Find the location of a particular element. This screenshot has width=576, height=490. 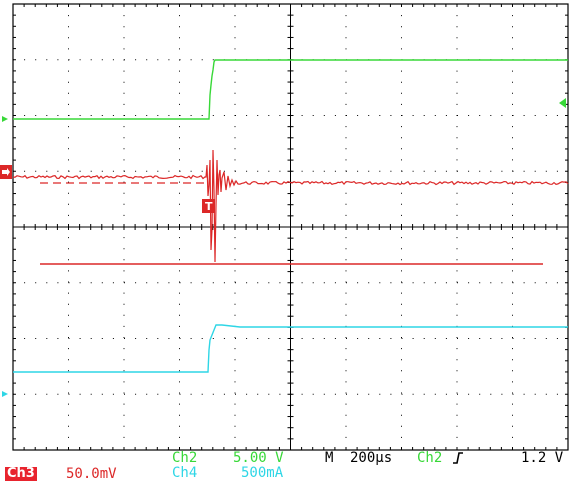

trigger-source: Ch2 is located at coordinates (430, 458).